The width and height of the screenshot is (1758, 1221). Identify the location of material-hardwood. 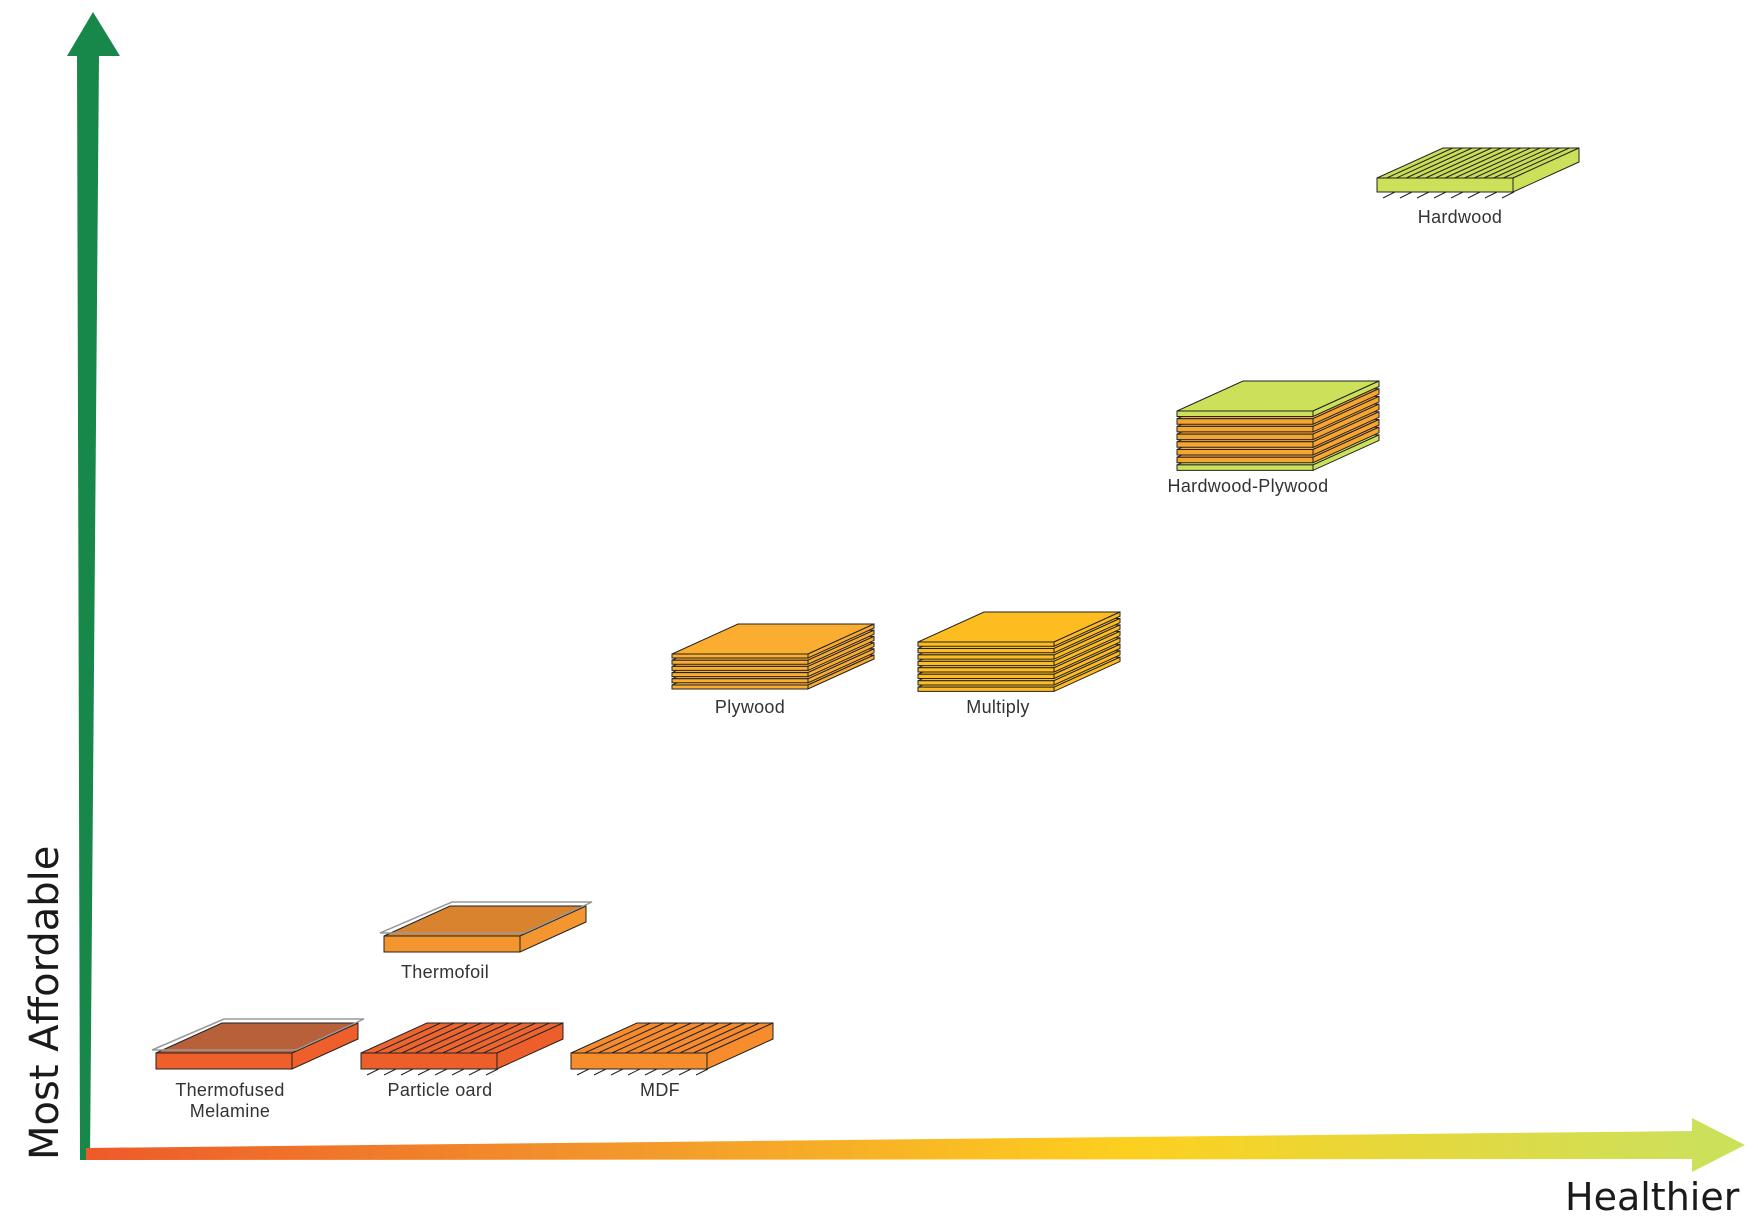
(1478, 173).